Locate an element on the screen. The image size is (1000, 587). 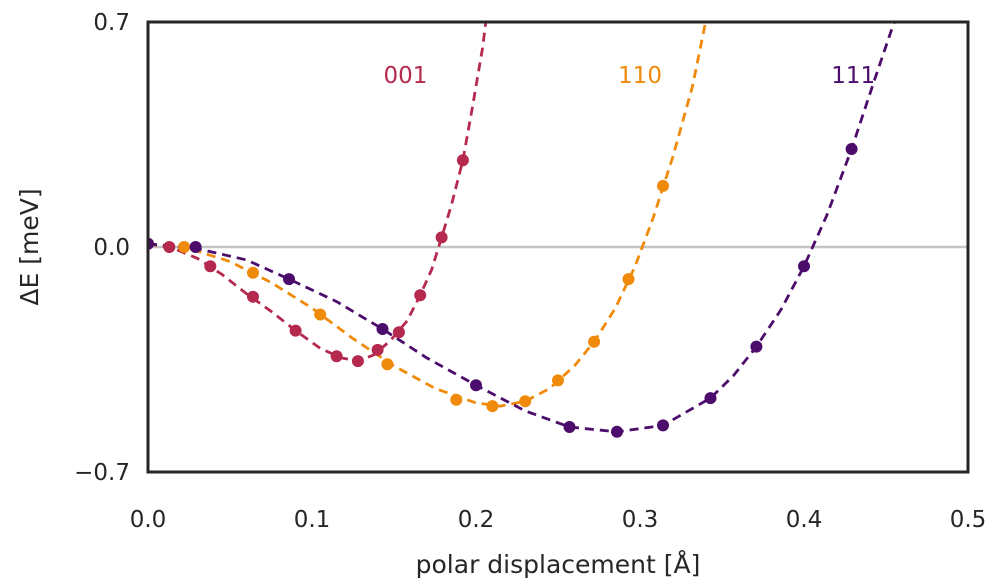
x-tick-label: 0.4 is located at coordinates (804, 520).